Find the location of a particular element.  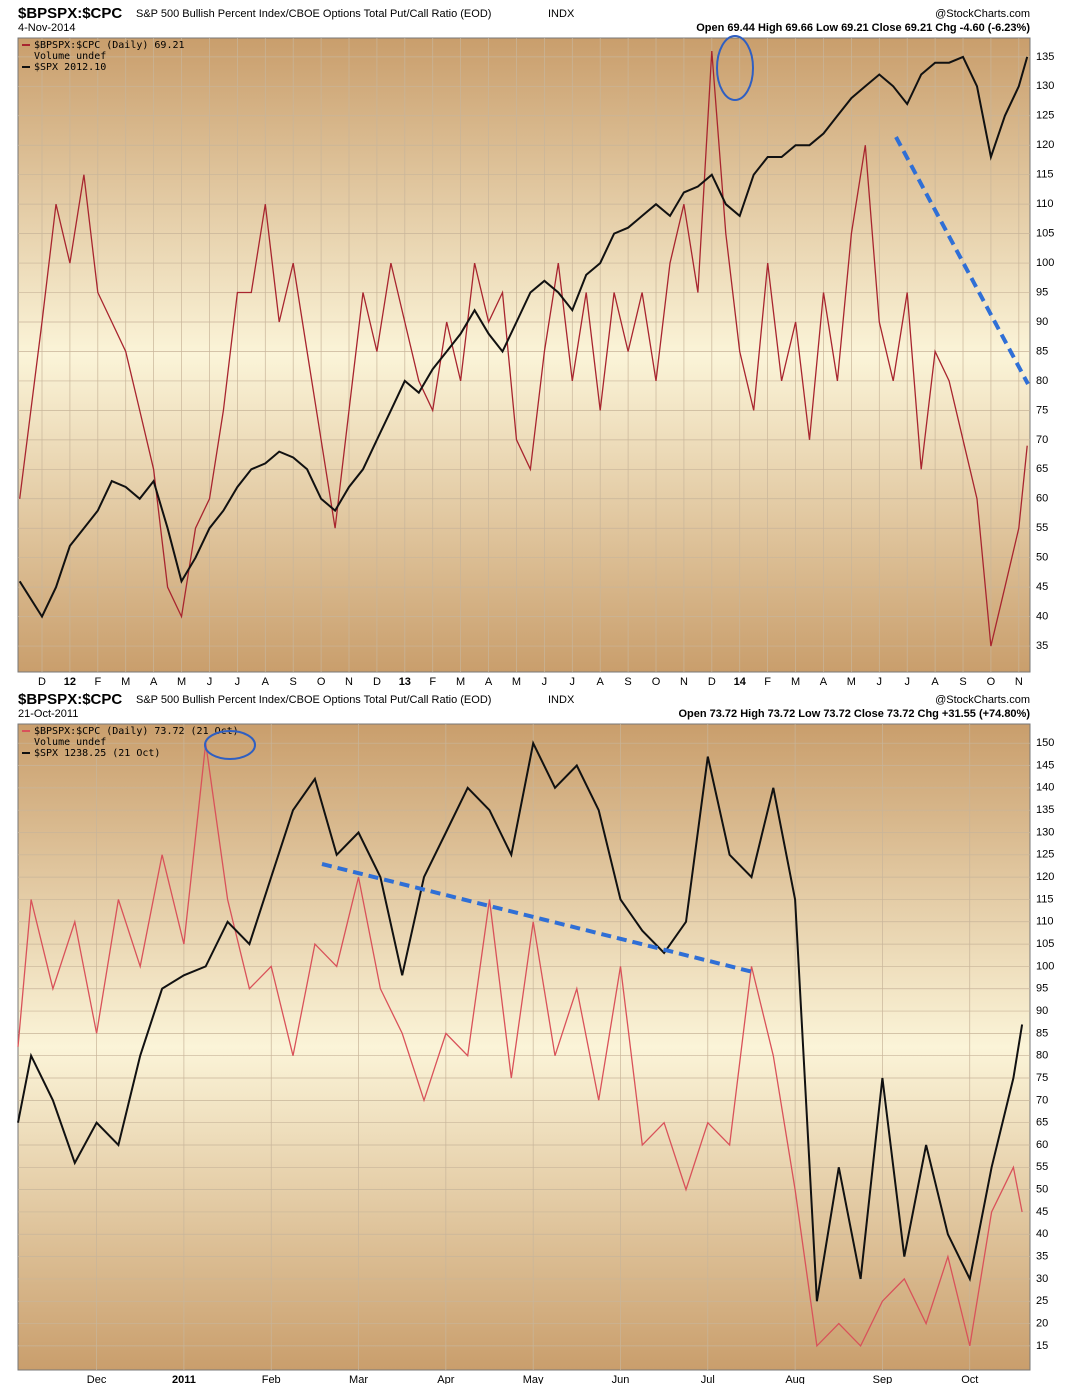

x-tick-label: Feb is located at coordinates (271, 1379).